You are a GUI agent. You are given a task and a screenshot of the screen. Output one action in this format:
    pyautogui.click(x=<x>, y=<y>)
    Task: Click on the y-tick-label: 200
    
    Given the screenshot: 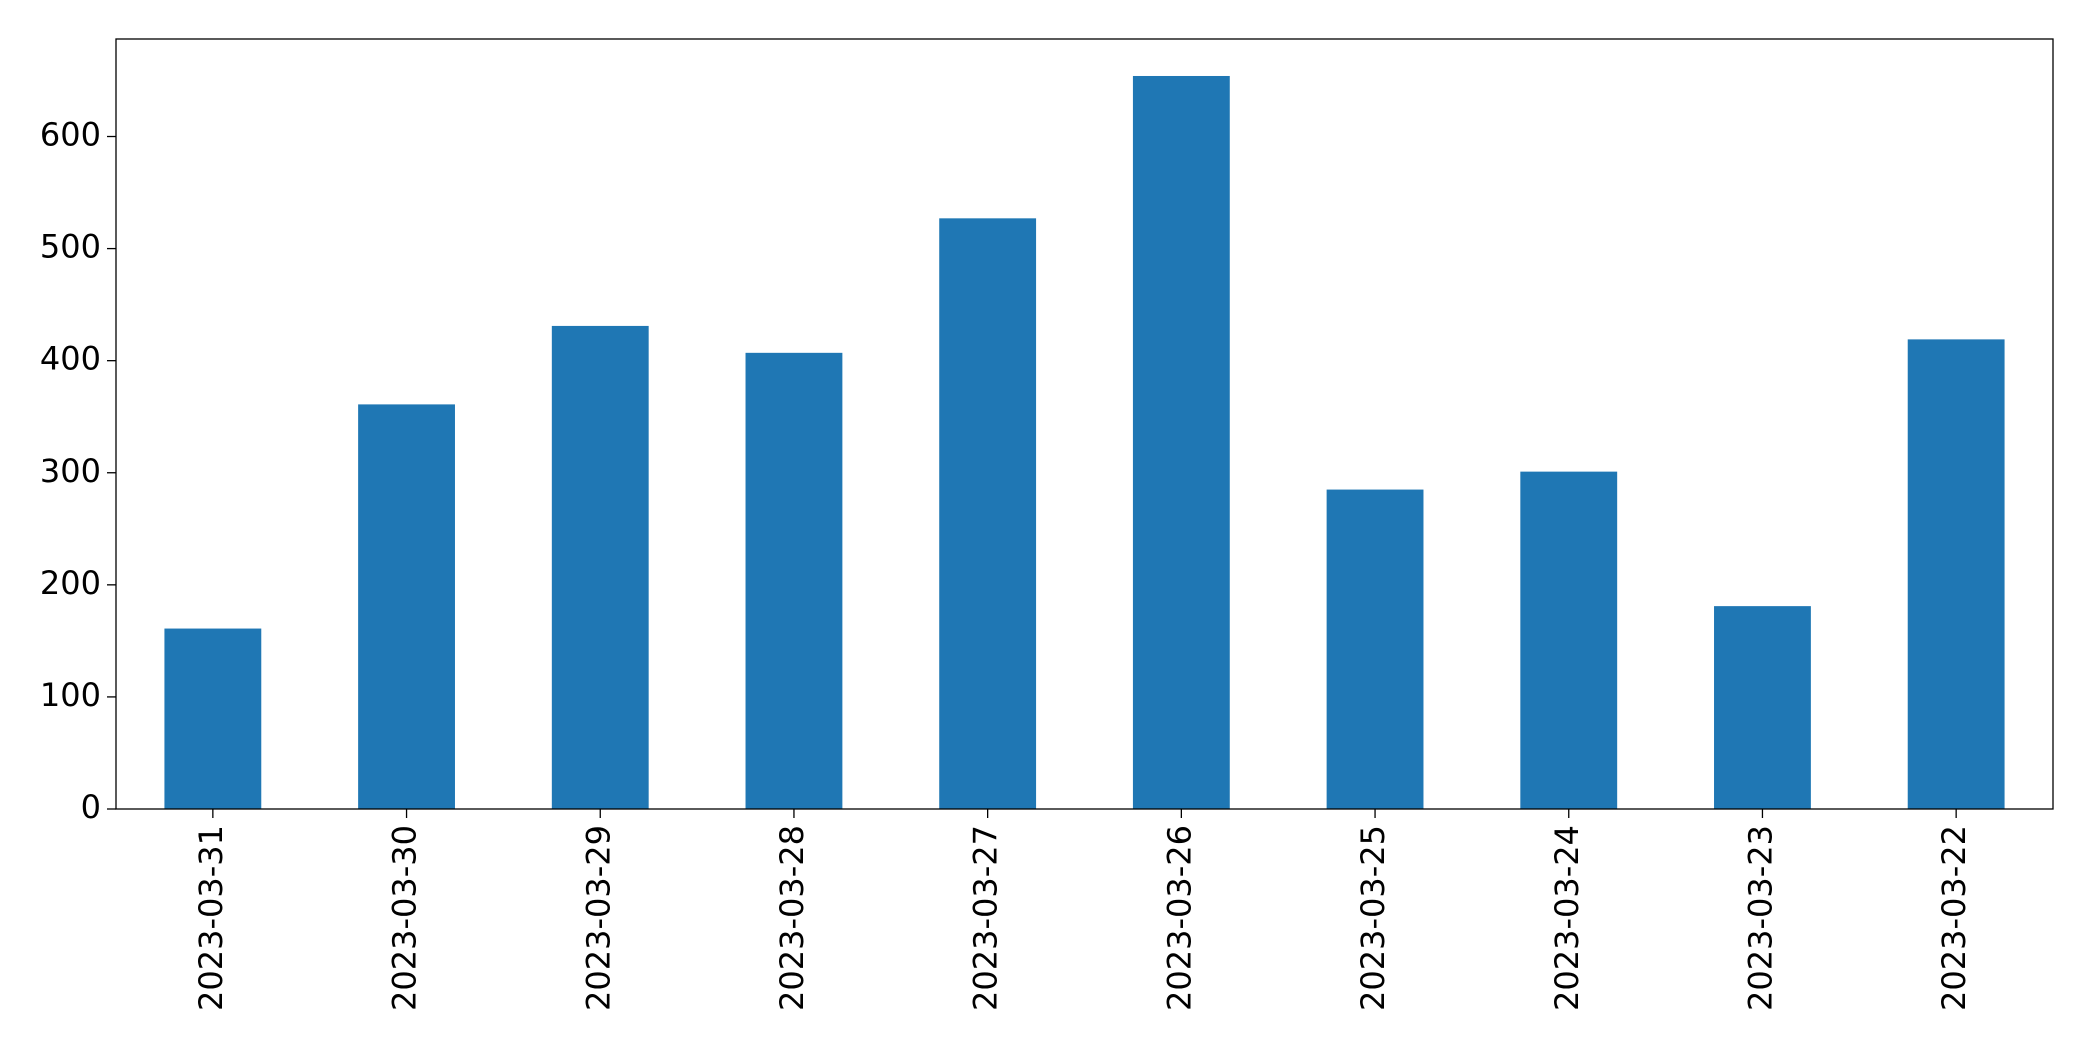 What is the action you would take?
    pyautogui.click(x=70, y=583)
    